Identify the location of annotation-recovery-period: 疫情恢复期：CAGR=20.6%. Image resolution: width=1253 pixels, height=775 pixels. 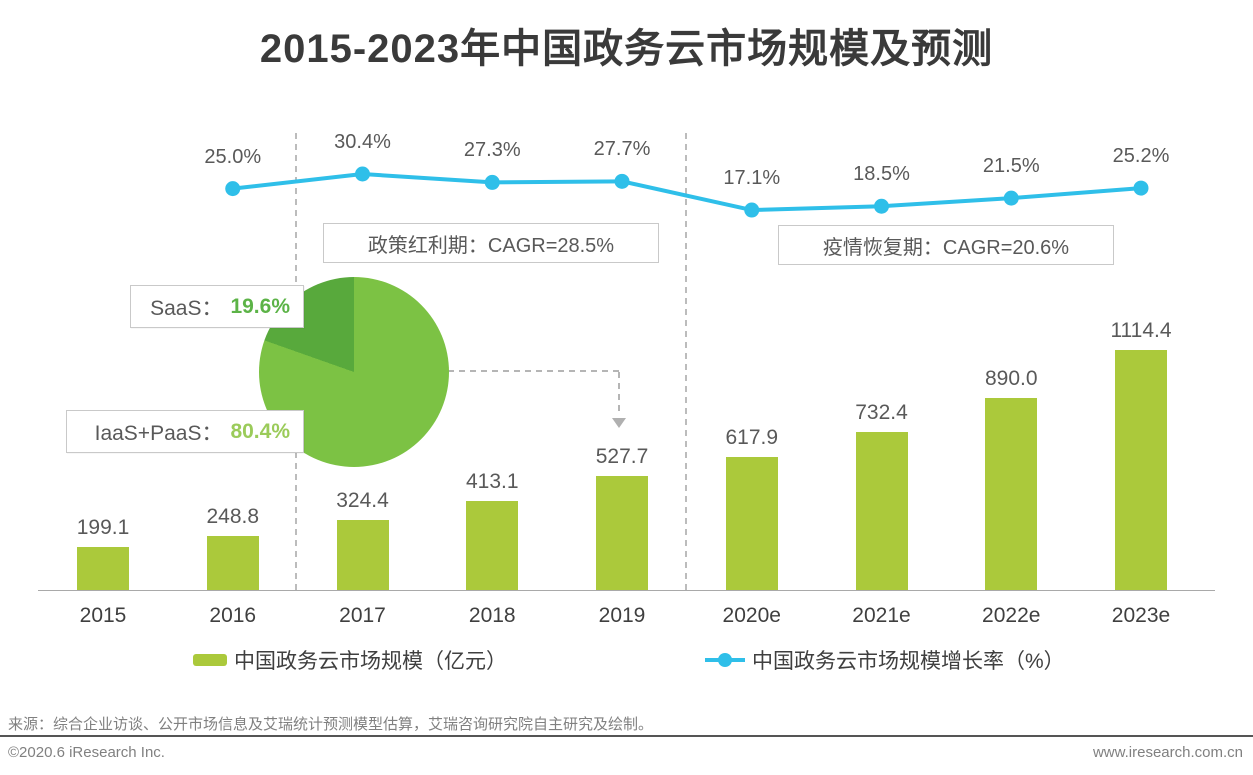
(946, 245).